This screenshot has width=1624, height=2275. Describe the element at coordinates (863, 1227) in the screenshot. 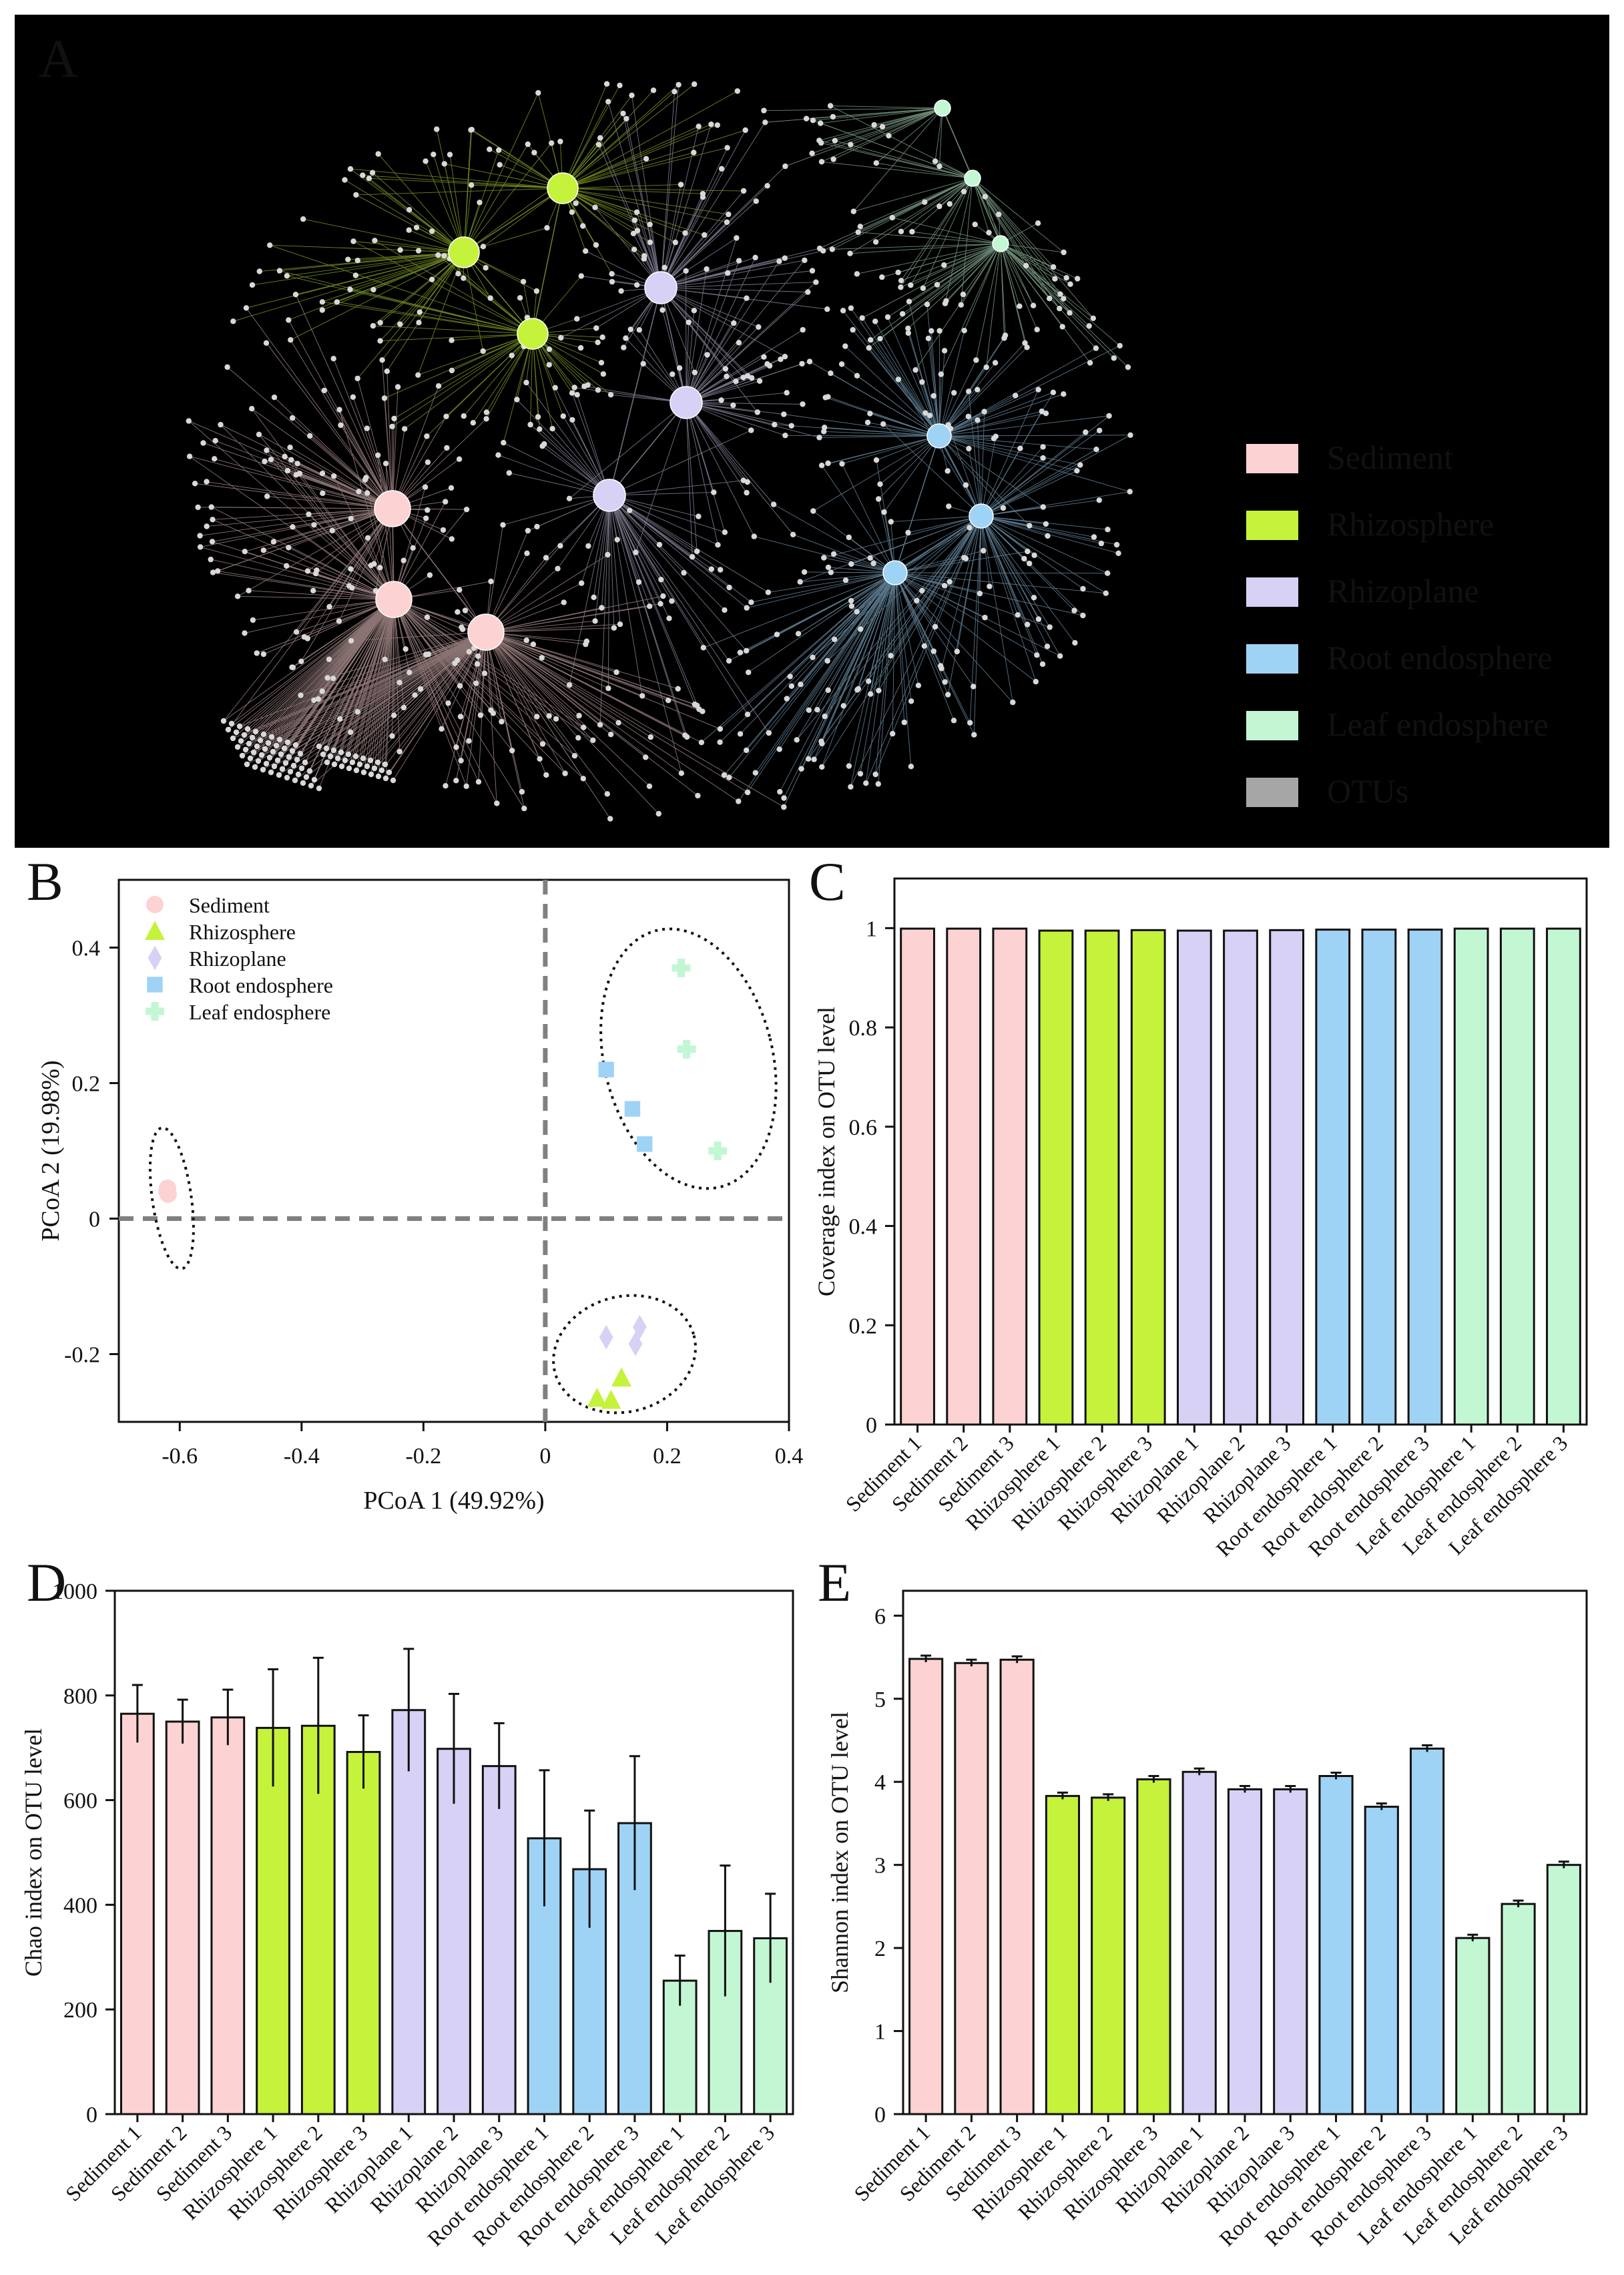

I see `y-tick-label: 0.4` at that location.